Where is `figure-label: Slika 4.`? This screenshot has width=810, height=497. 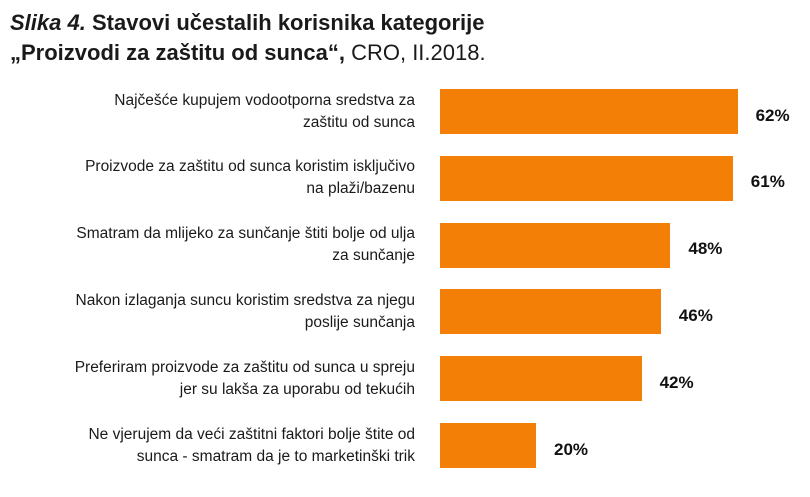 figure-label: Slika 4. is located at coordinates (48, 22).